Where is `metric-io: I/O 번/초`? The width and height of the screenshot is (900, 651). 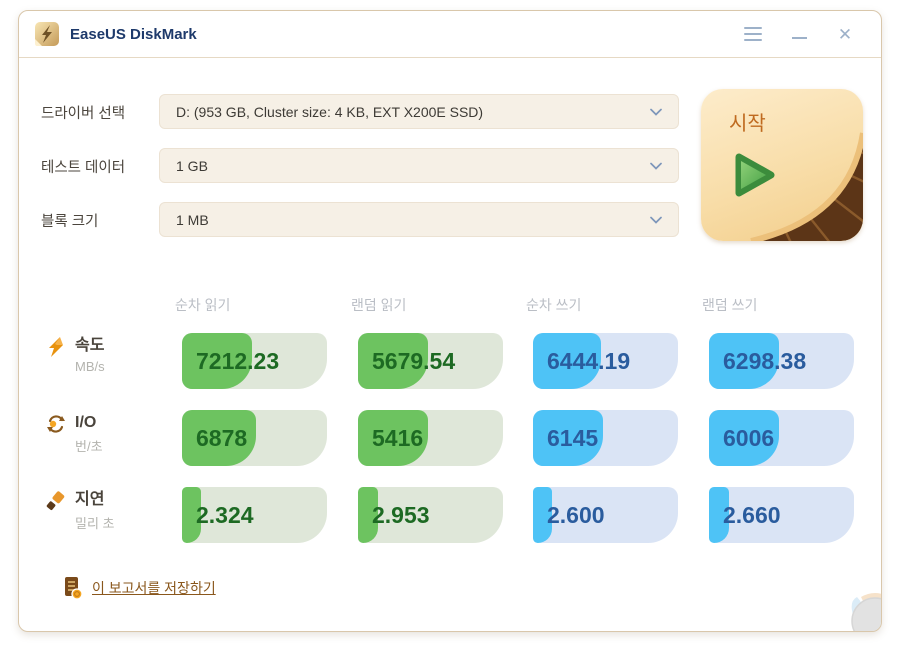
metric-io: I/O 번/초 is located at coordinates (74, 433).